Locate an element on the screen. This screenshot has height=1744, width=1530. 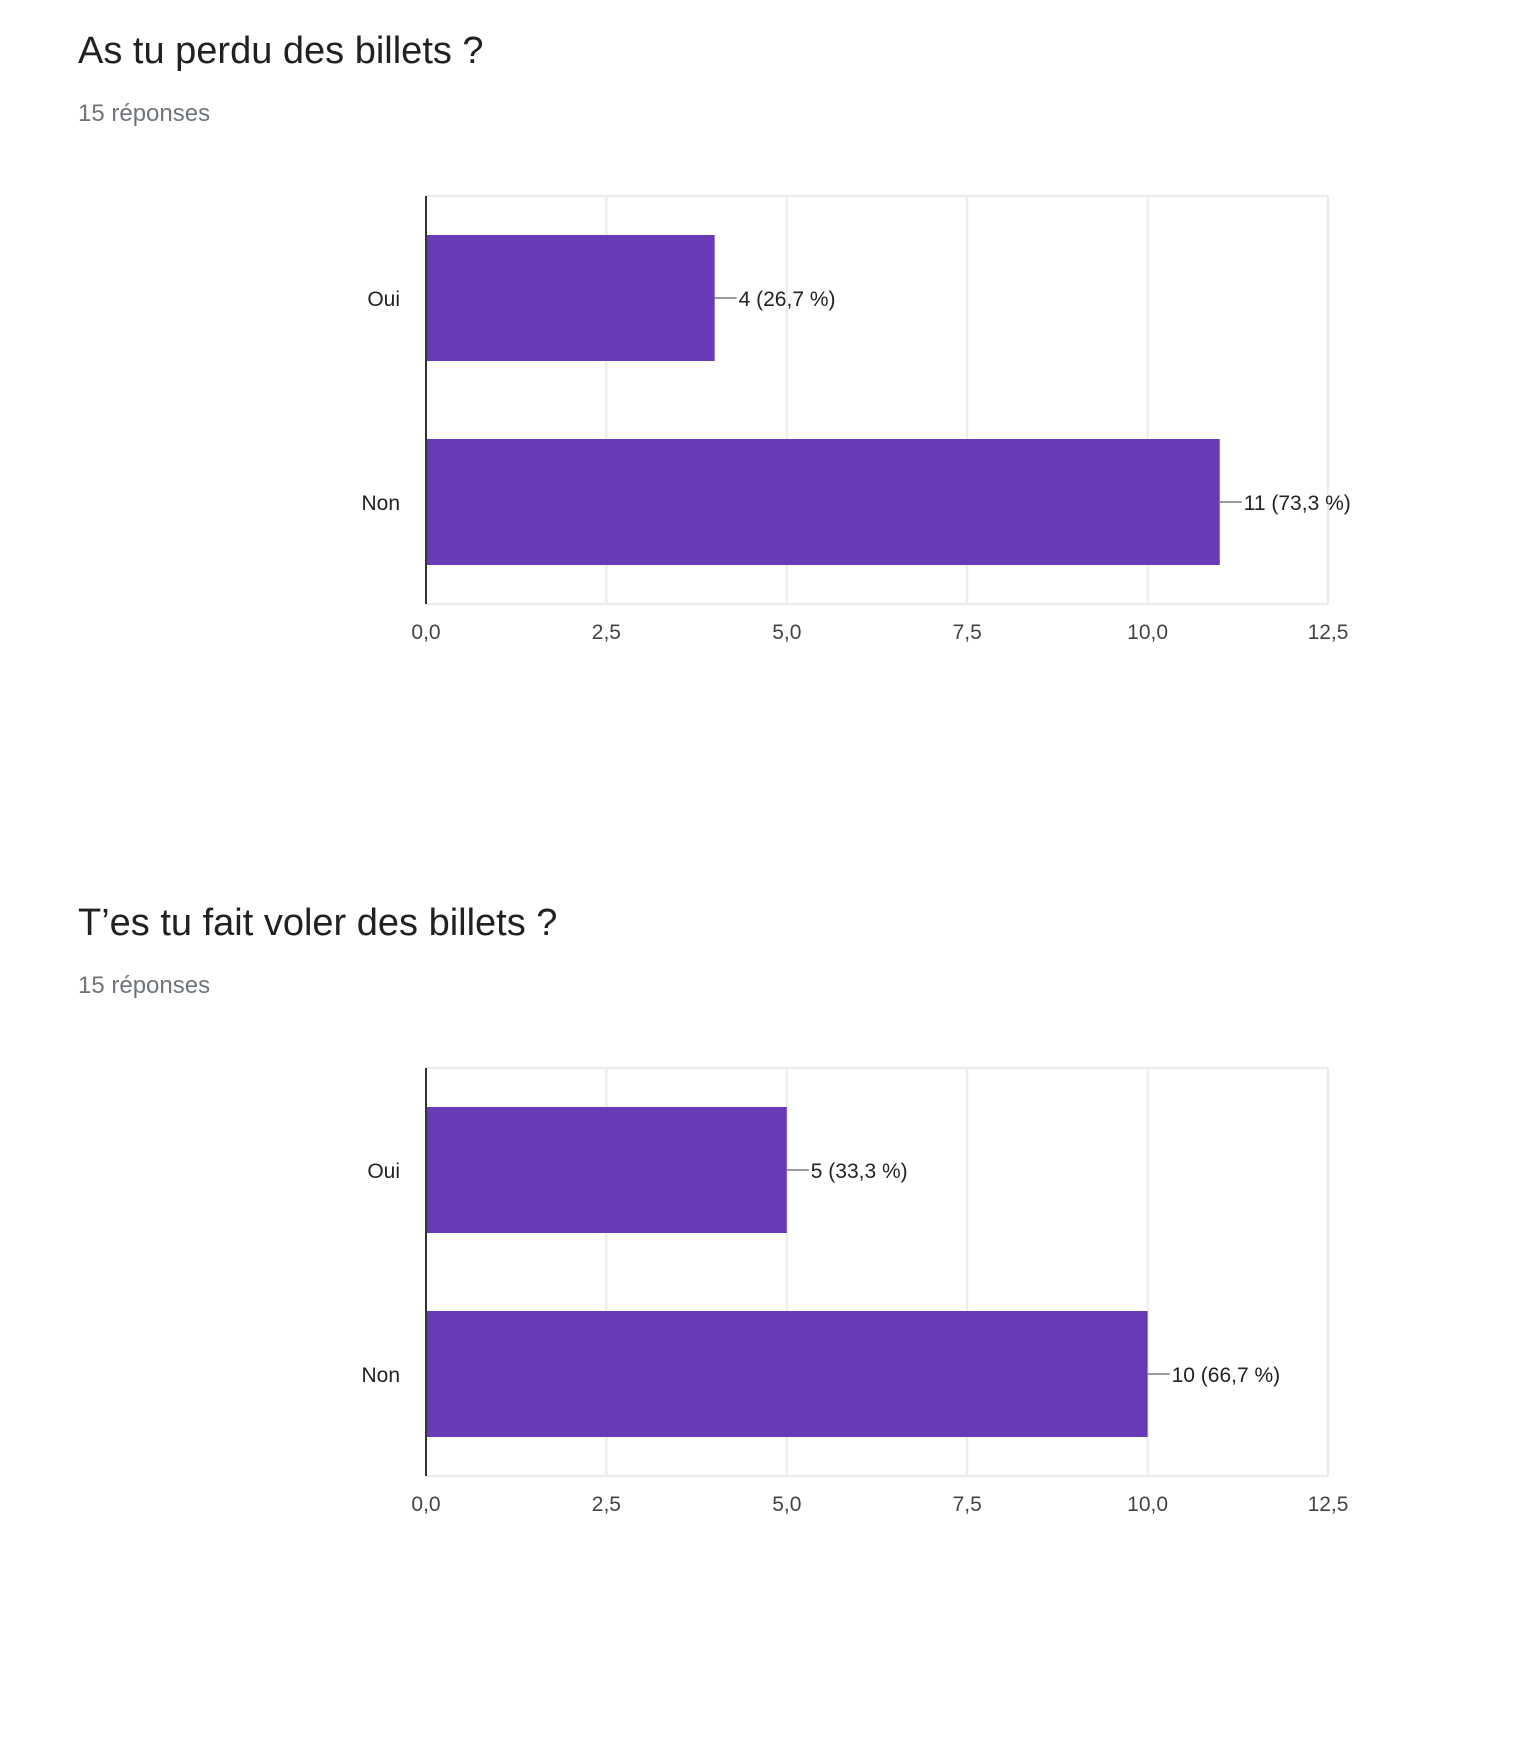
question-title: As tu perdu des billets ? is located at coordinates (281, 51).